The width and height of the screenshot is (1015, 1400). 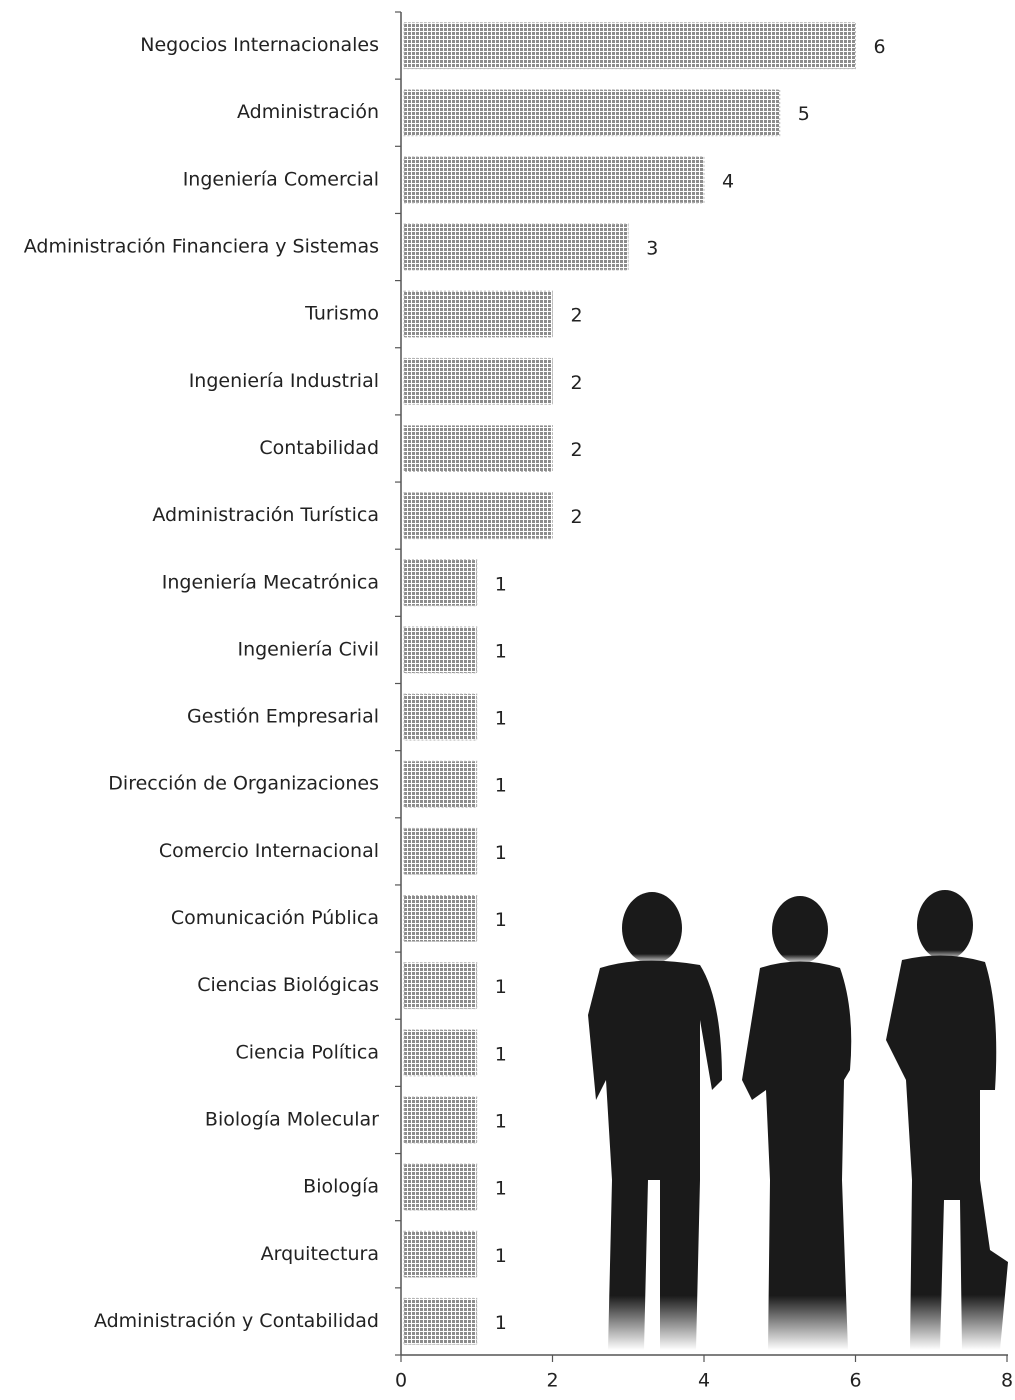 What do you see at coordinates (341, 314) in the screenshot?
I see `y-tick-label: Turismo` at bounding box center [341, 314].